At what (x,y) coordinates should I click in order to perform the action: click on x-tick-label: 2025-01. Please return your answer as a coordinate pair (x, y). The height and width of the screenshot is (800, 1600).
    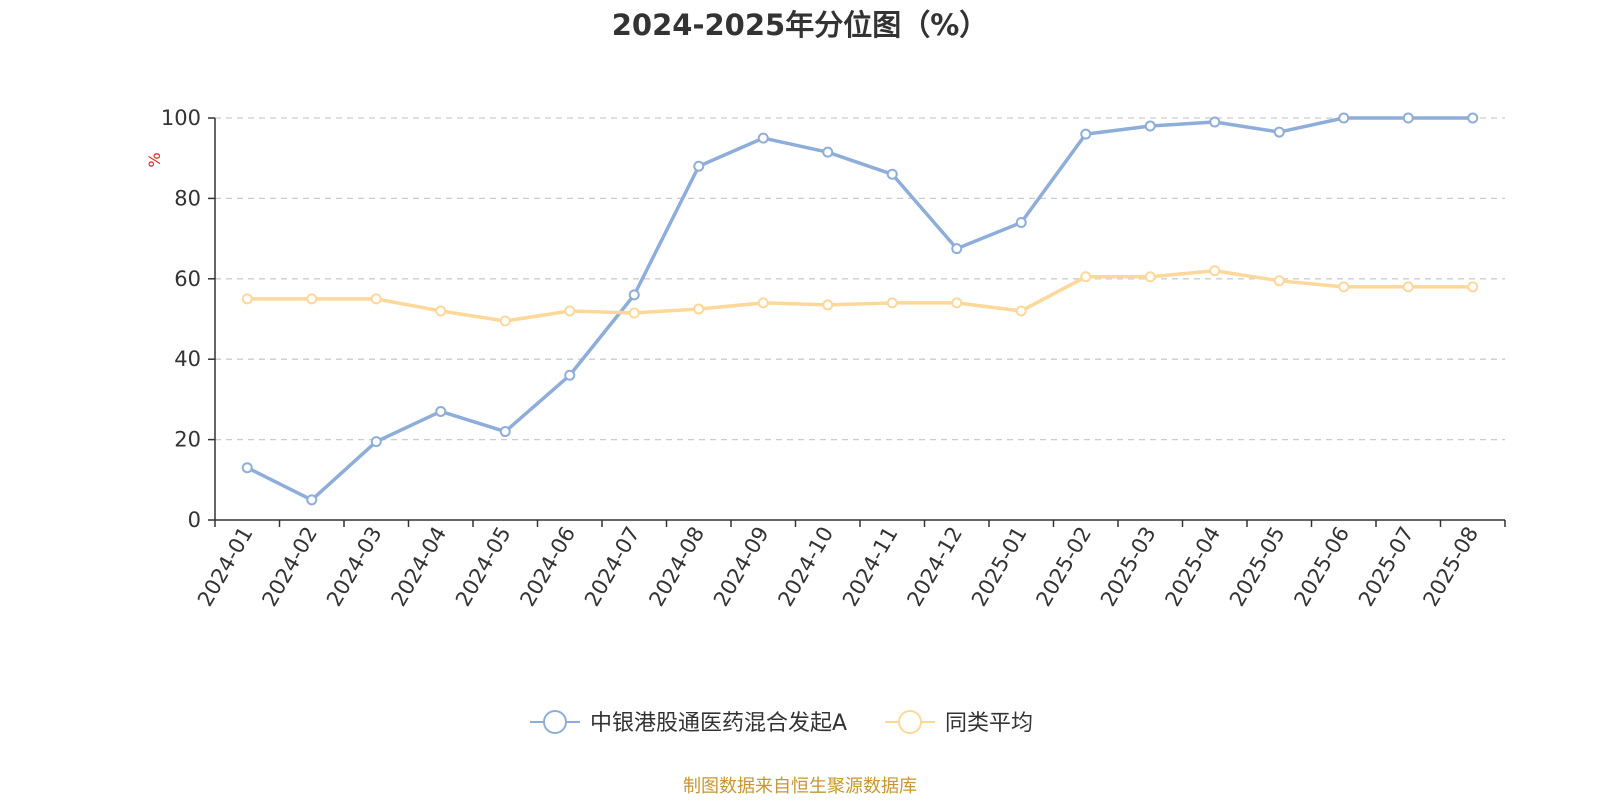
    Looking at the image, I should click on (999, 567).